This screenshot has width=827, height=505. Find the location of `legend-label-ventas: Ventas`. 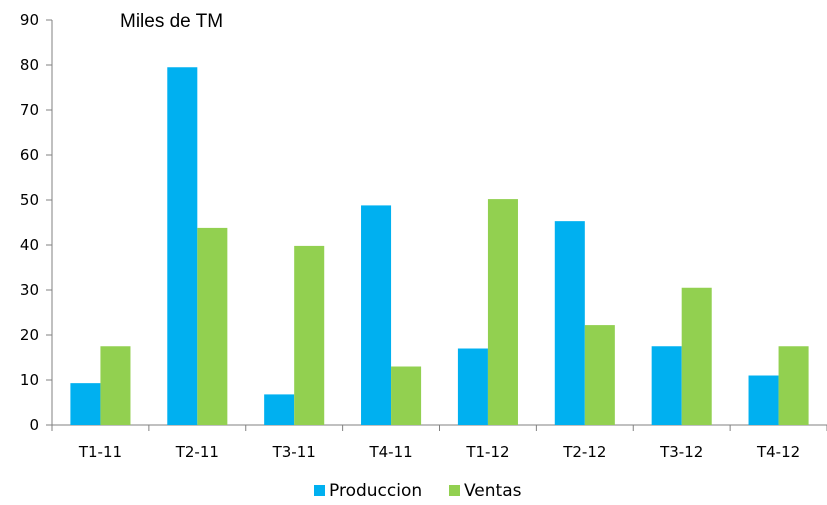

legend-label-ventas: Ventas is located at coordinates (493, 491).